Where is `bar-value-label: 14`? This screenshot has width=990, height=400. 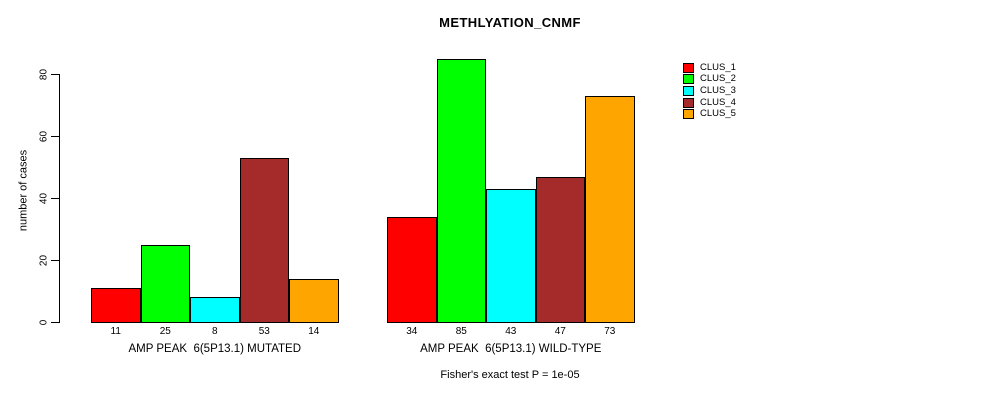
bar-value-label: 14 is located at coordinates (314, 331).